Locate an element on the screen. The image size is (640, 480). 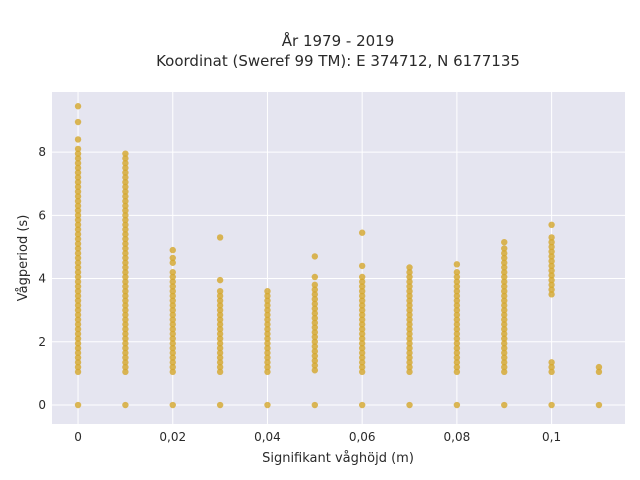
y-axis-label: Vågperiod (s) is located at coordinates (23, 258).